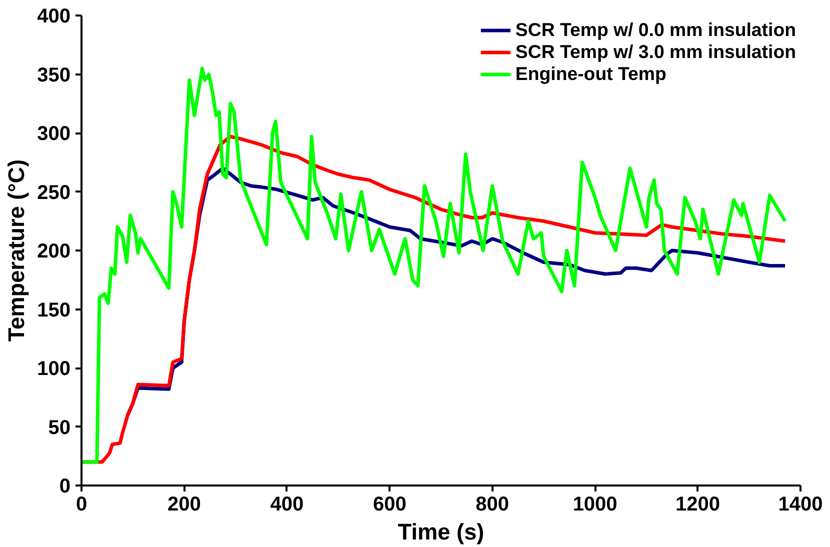 The image size is (830, 547). Describe the element at coordinates (590, 74) in the screenshot. I see `legend-label: Engine-out Temp` at that location.